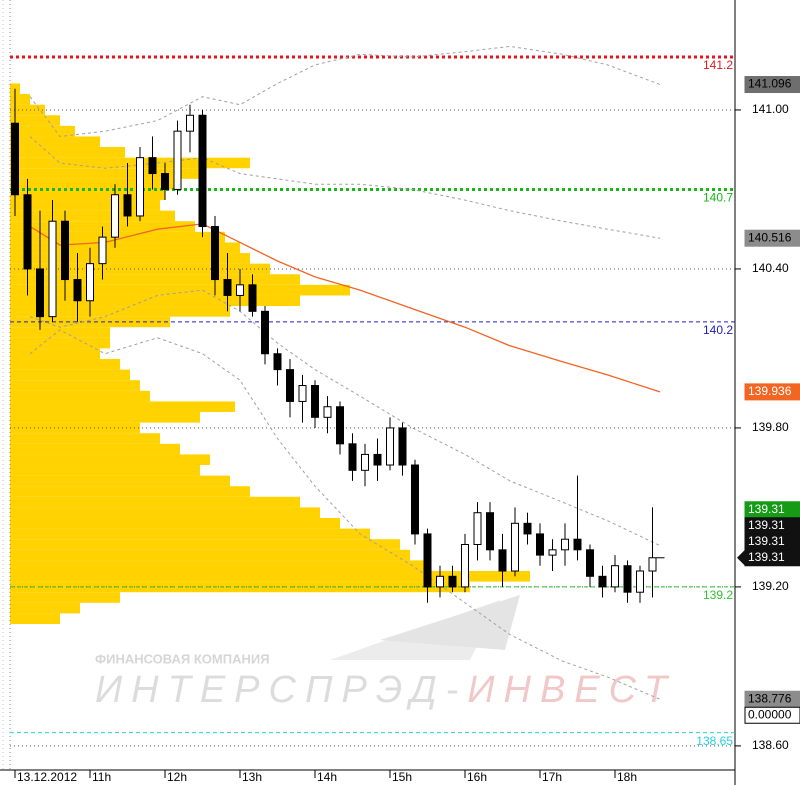 The image size is (800, 785). Describe the element at coordinates (718, 65) in the screenshot. I see `level-label: 141.2` at that location.